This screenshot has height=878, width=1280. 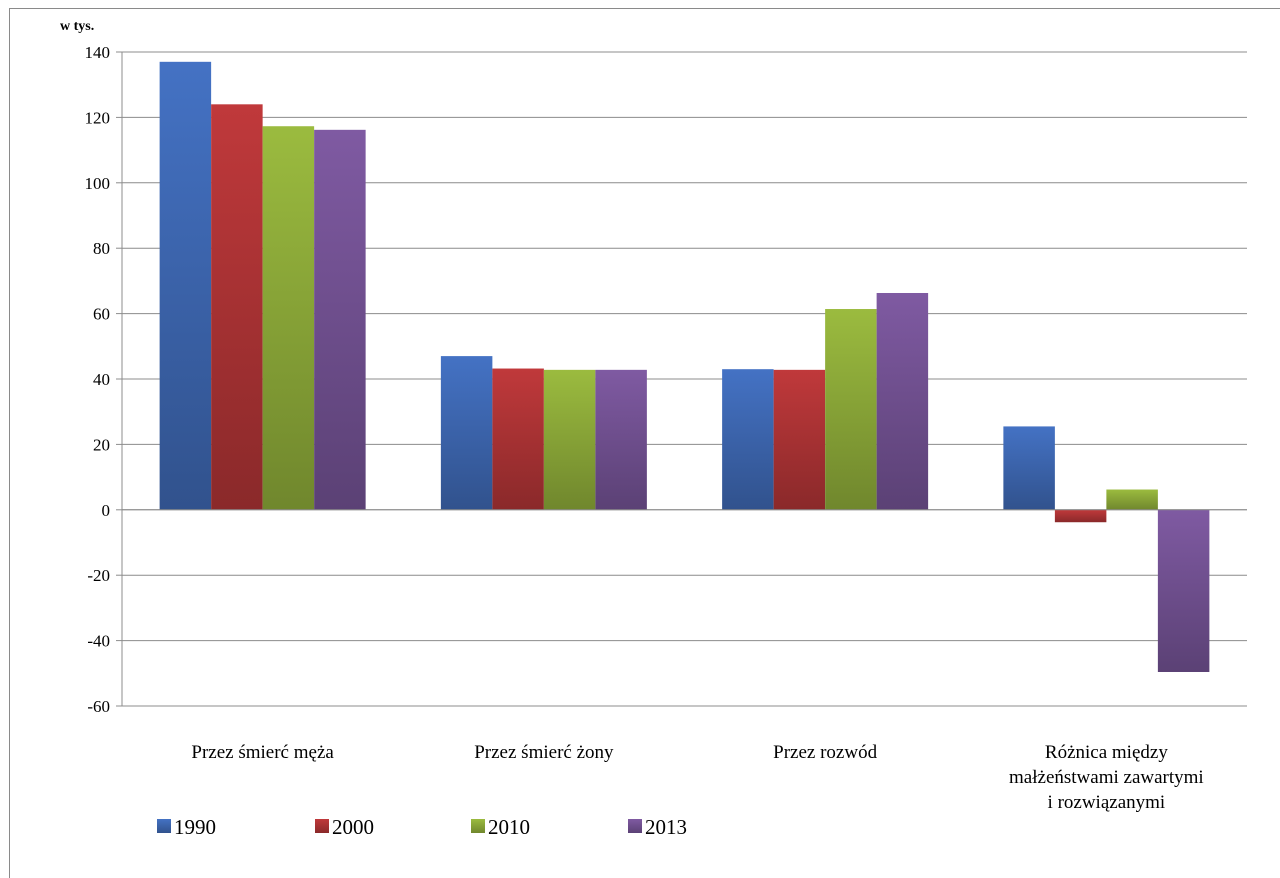 I want to click on y-tick-label: 60, so click(x=101, y=314).